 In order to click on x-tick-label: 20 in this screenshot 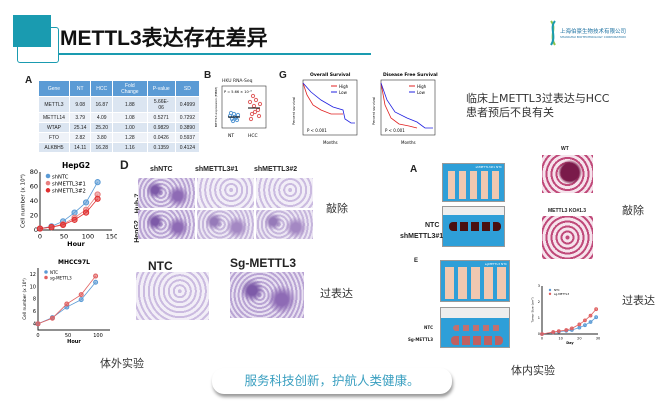, I will do `click(579, 339)`.